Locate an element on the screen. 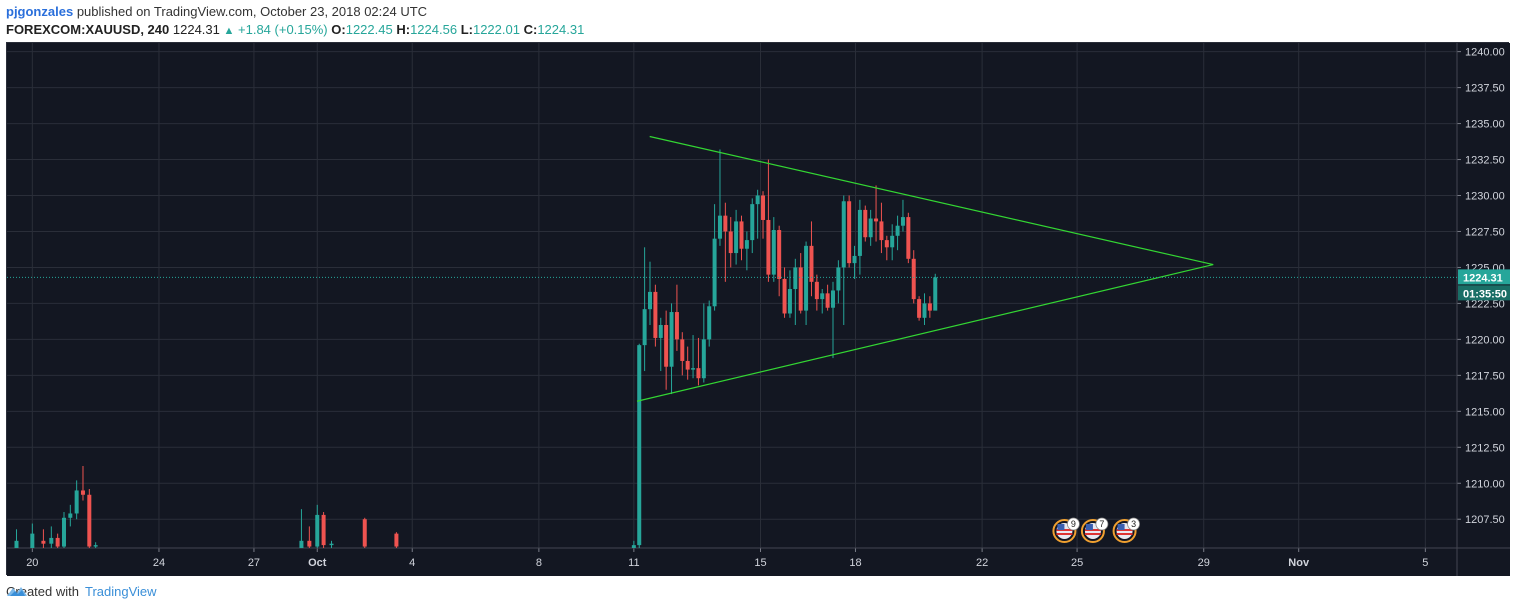  y-tick-label: 1240.00 is located at coordinates (1485, 53).